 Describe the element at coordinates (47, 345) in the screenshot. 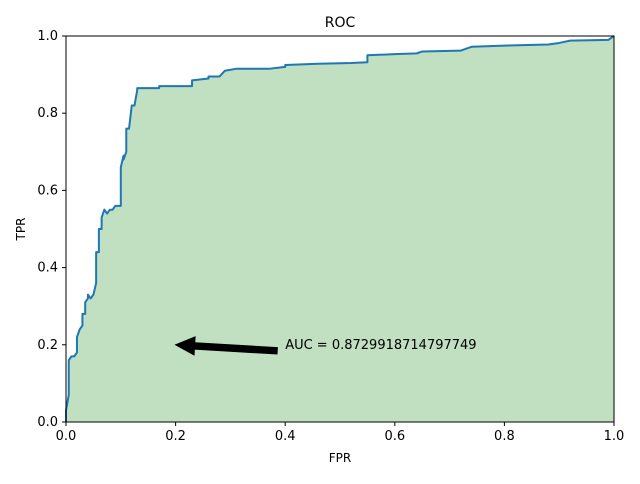

I see `y-tick-label: 0.2` at that location.